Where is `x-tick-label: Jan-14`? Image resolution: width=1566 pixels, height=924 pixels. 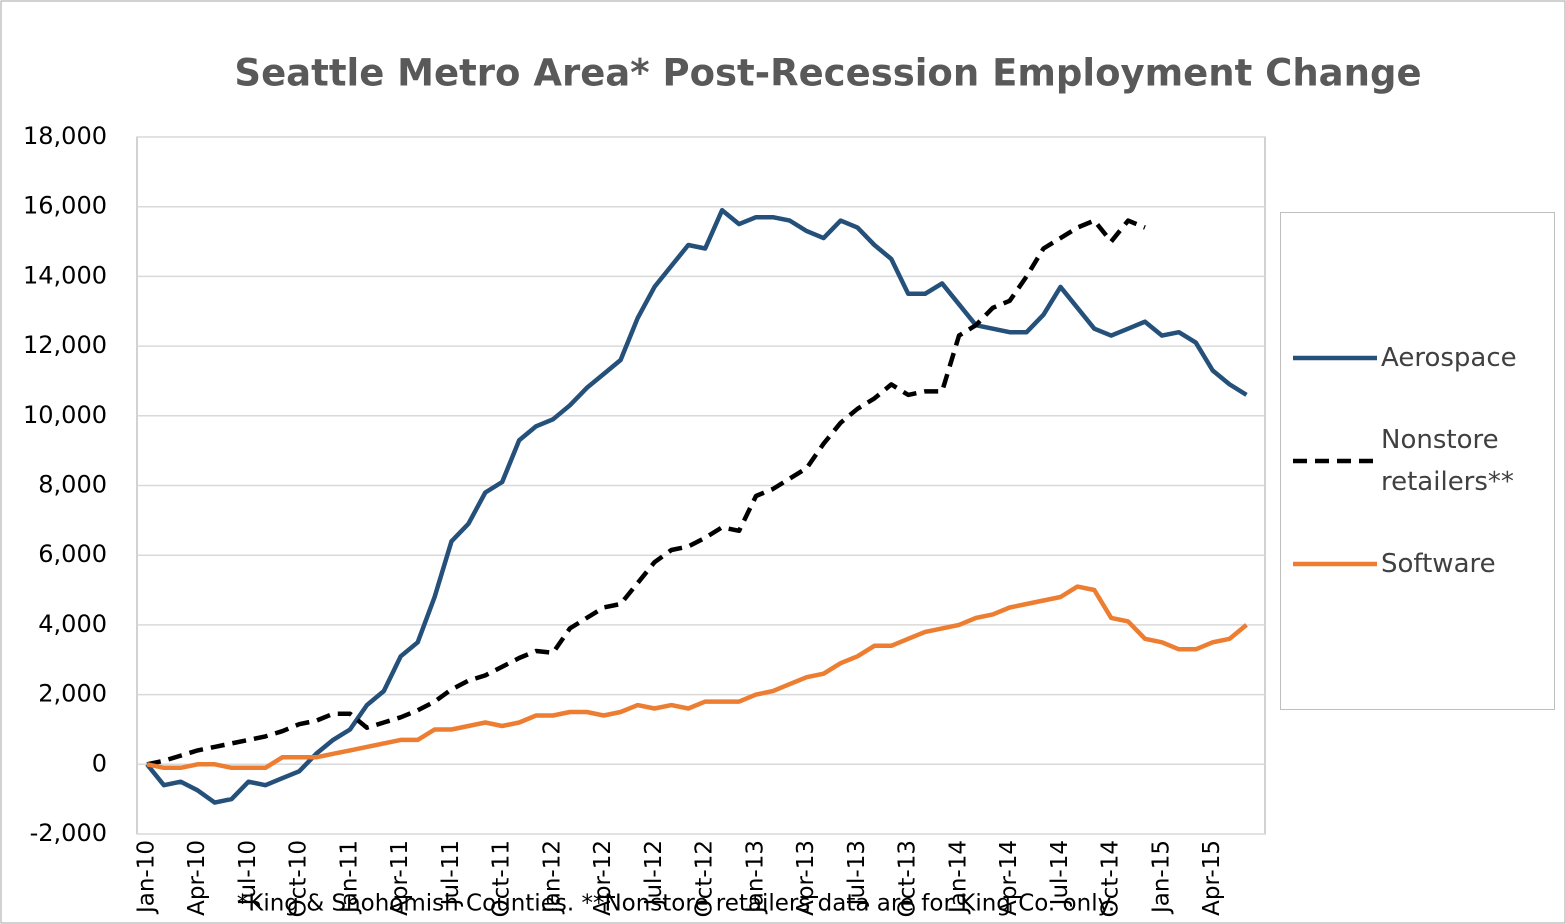
x-tick-label: Jan-14 is located at coordinates (958, 877).